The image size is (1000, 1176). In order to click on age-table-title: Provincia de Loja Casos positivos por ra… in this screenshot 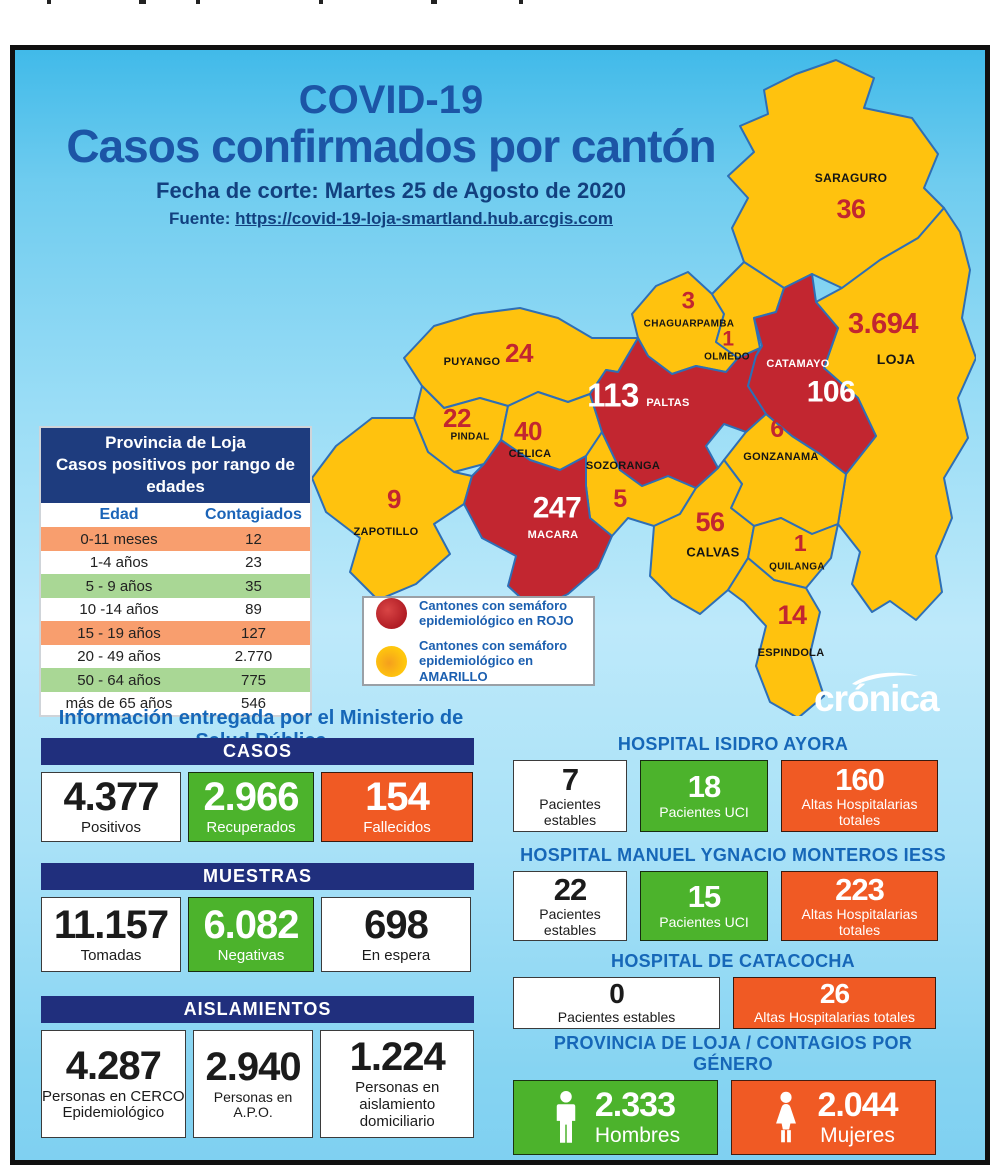, I will do `click(175, 466)`.